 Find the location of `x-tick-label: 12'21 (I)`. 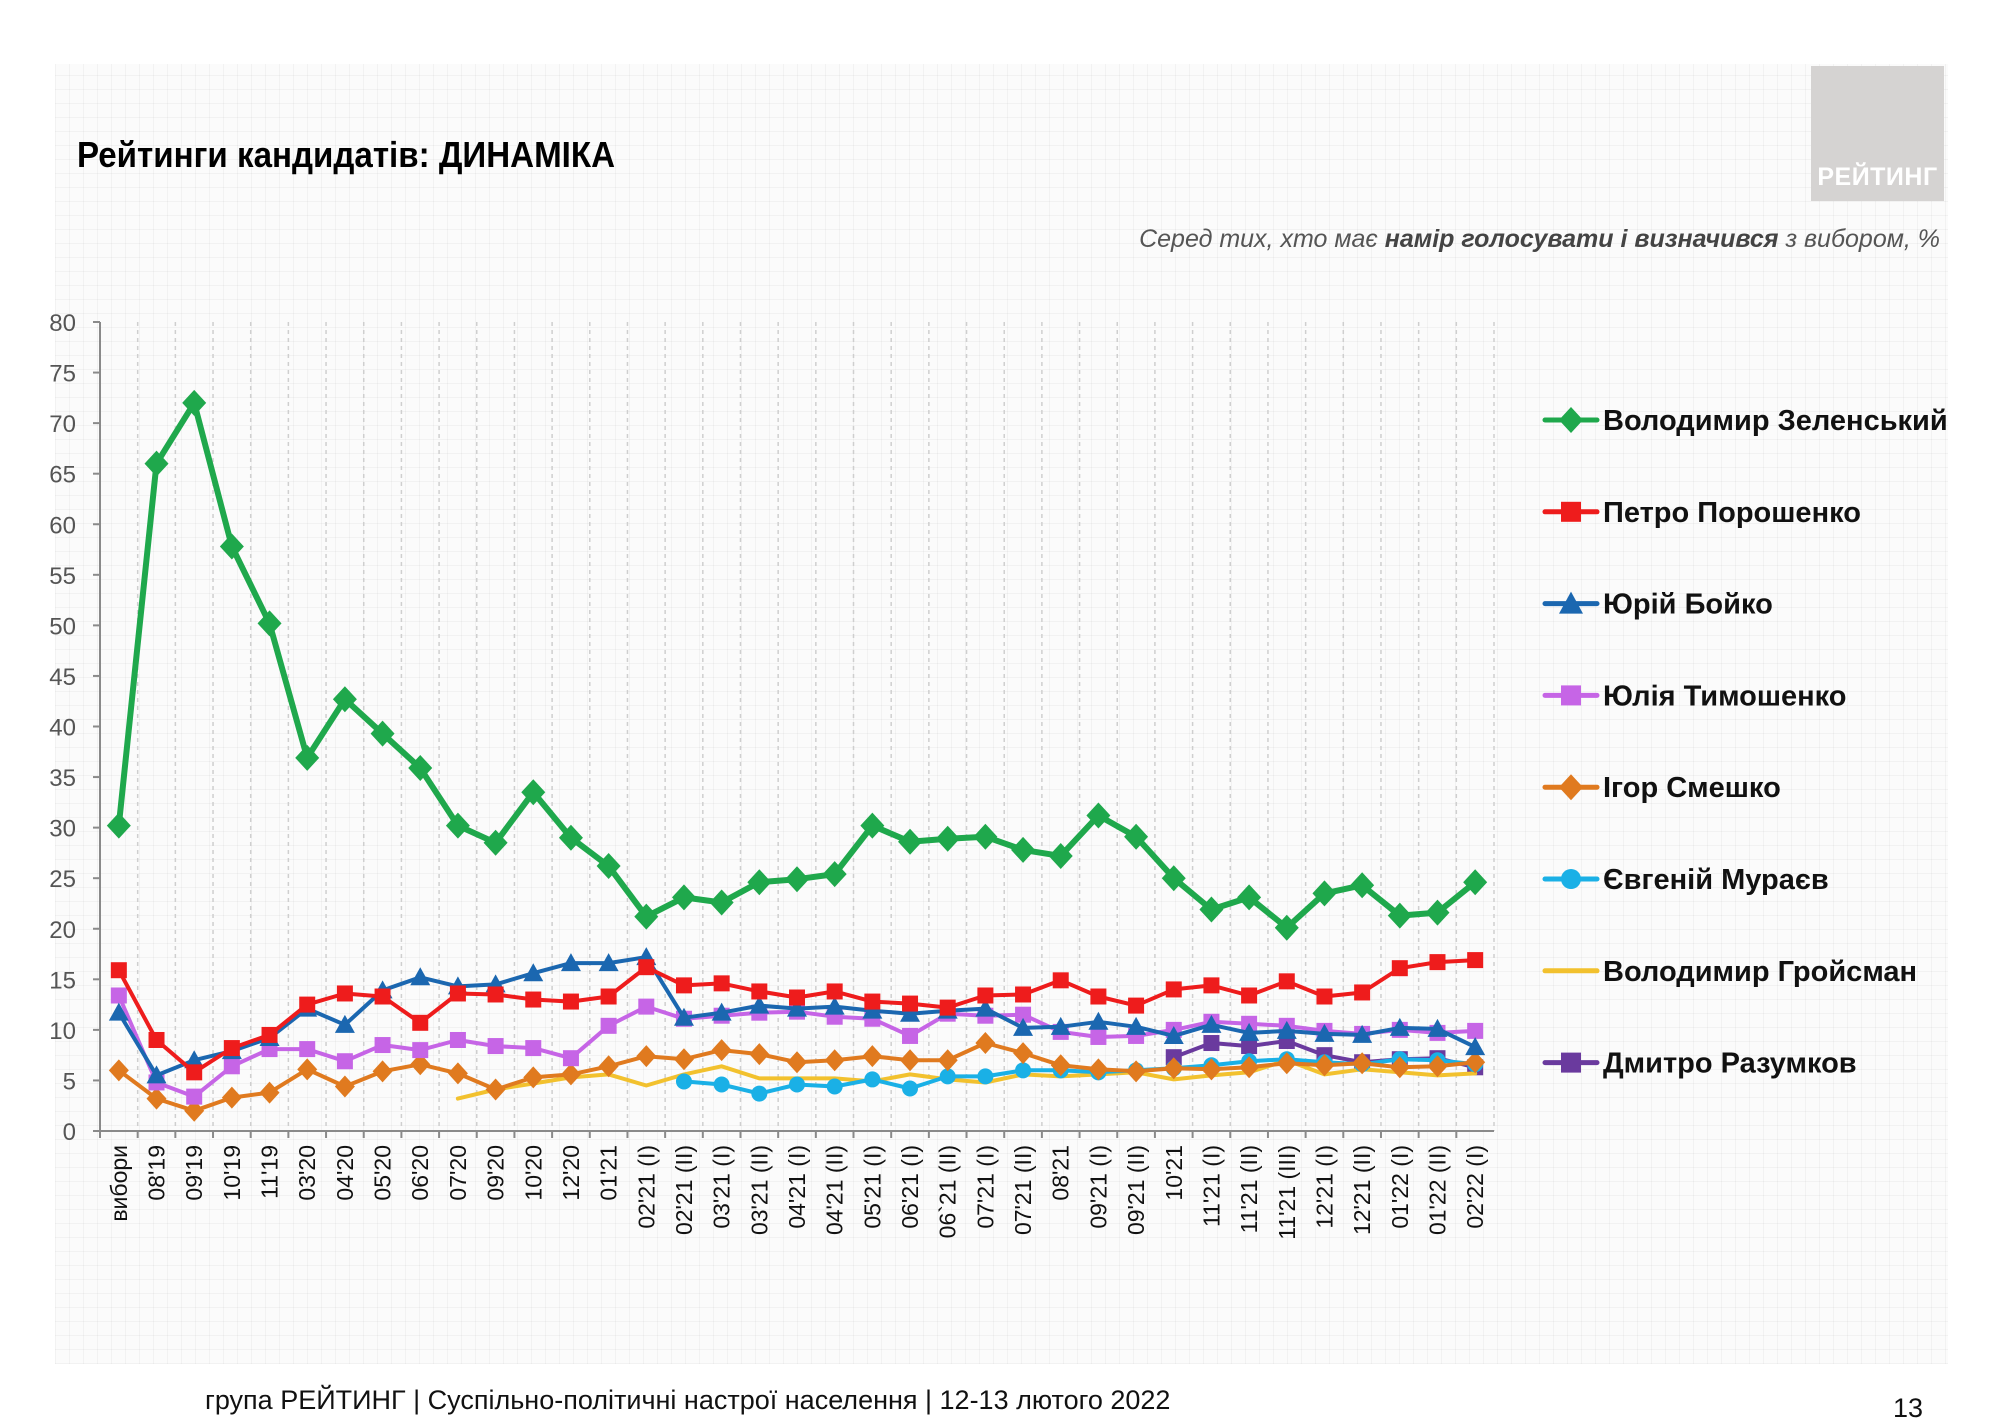

x-tick-label: 12'21 (I) is located at coordinates (1324, 1187).